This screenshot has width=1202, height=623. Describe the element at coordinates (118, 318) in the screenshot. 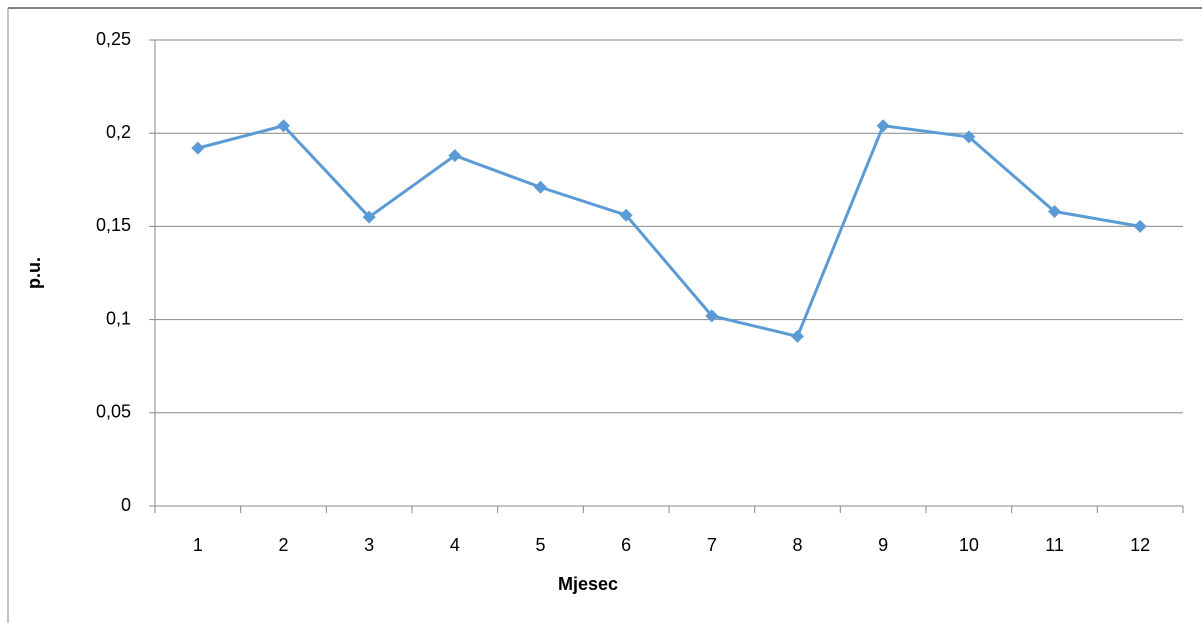

I see `y-tick-label: 0,1` at that location.